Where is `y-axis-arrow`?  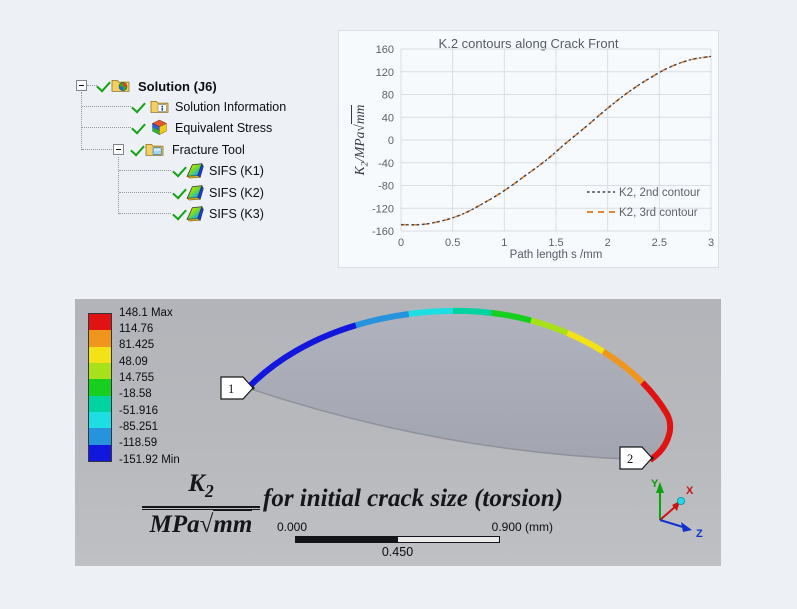
y-axis-arrow is located at coordinates (660, 487).